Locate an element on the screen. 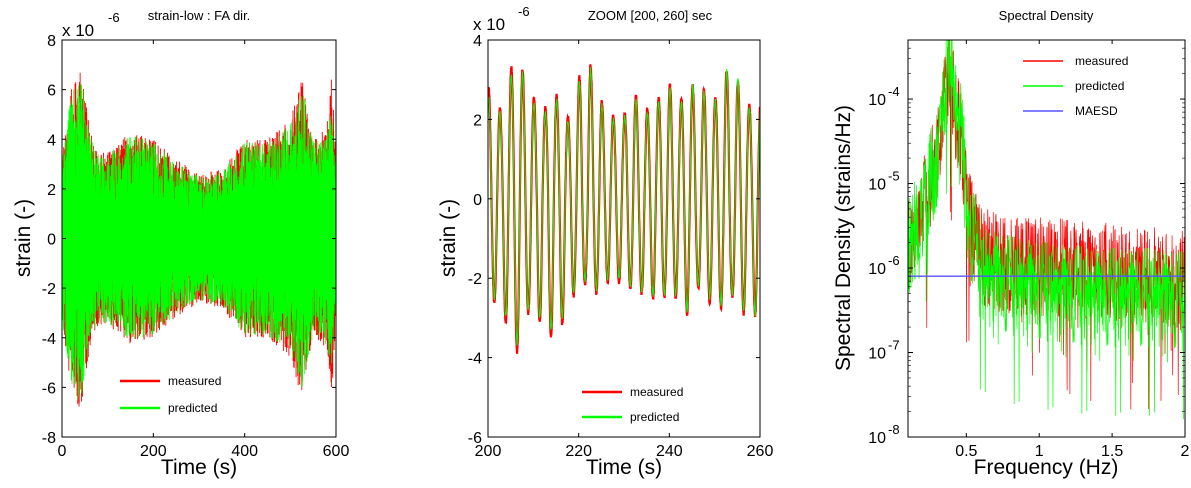 This screenshot has height=488, width=1191. x-tick-label: 1 is located at coordinates (1039, 451).